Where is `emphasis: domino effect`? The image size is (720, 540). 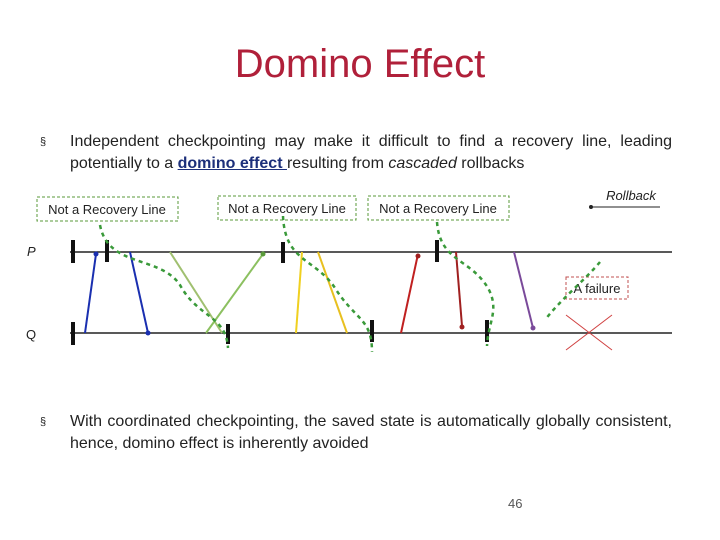
emphasis: domino effect is located at coordinates (232, 163).